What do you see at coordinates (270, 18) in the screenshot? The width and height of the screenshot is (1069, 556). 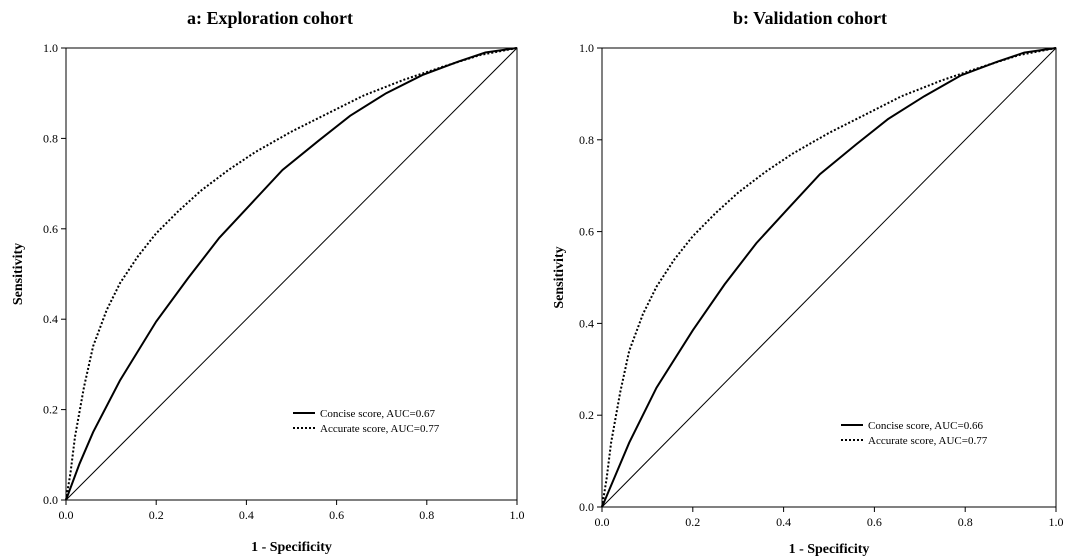 I see `chart-title: a: Exploration cohort` at bounding box center [270, 18].